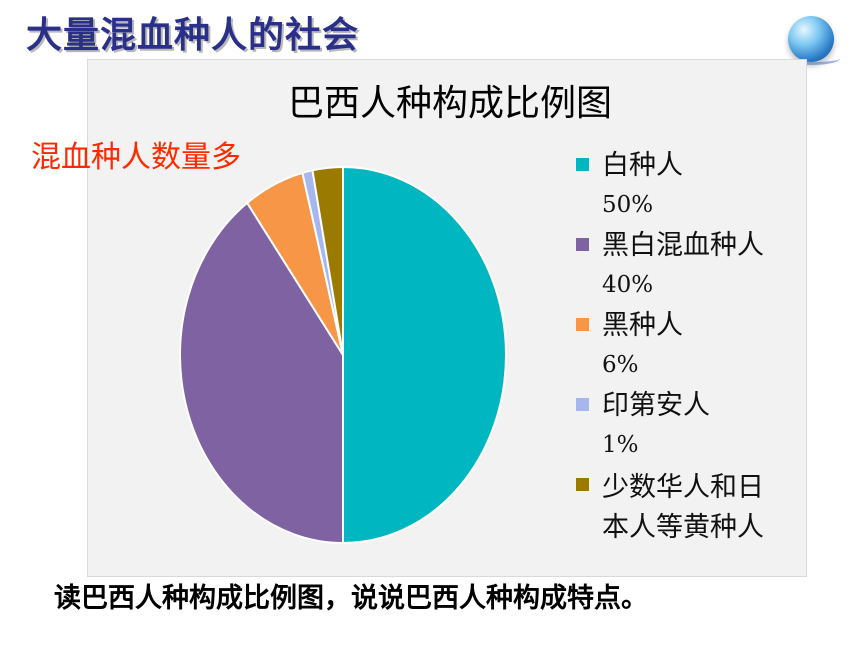 The image size is (860, 645). What do you see at coordinates (620, 365) in the screenshot?
I see `legend-value: 6%` at bounding box center [620, 365].